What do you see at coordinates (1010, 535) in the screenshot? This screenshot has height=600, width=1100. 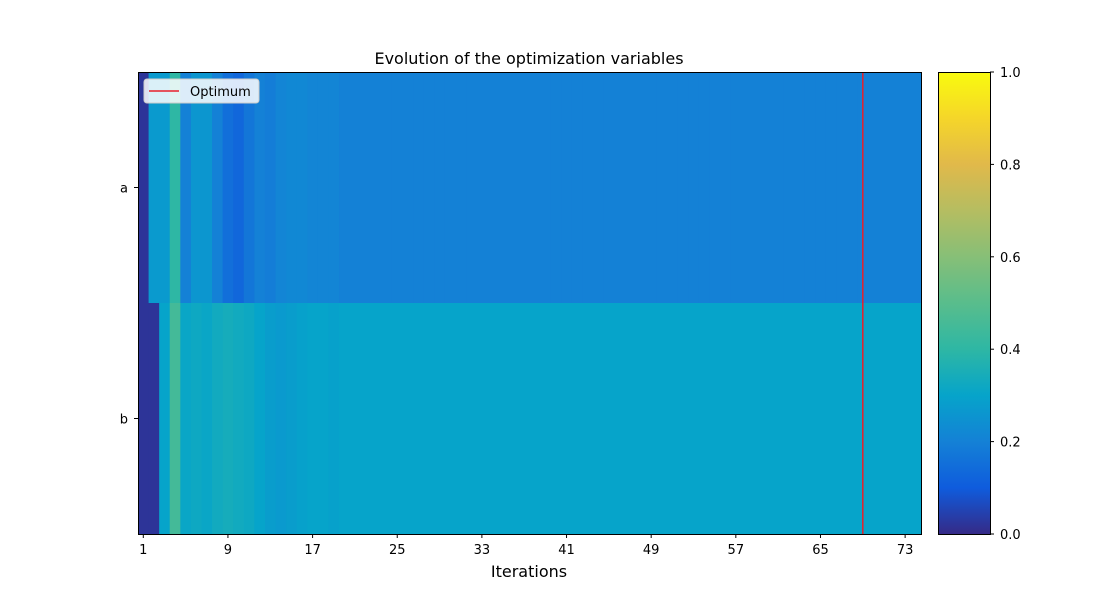 I see `colorbar-tick-label-0.0: 0.0` at bounding box center [1010, 535].